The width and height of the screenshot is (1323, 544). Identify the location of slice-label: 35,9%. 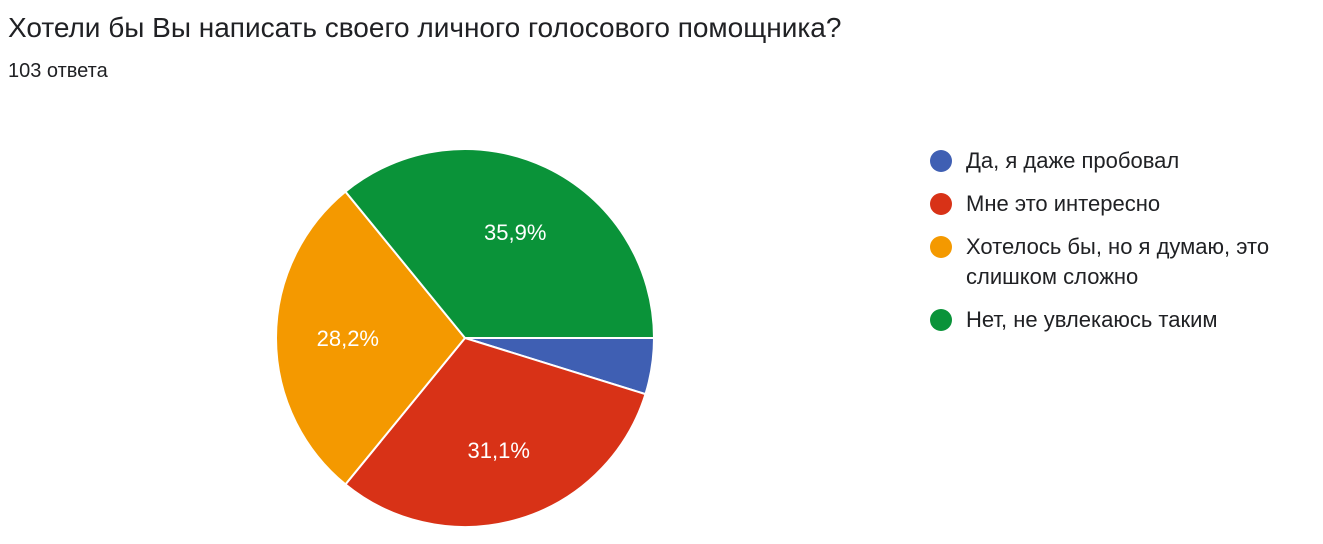
(515, 232).